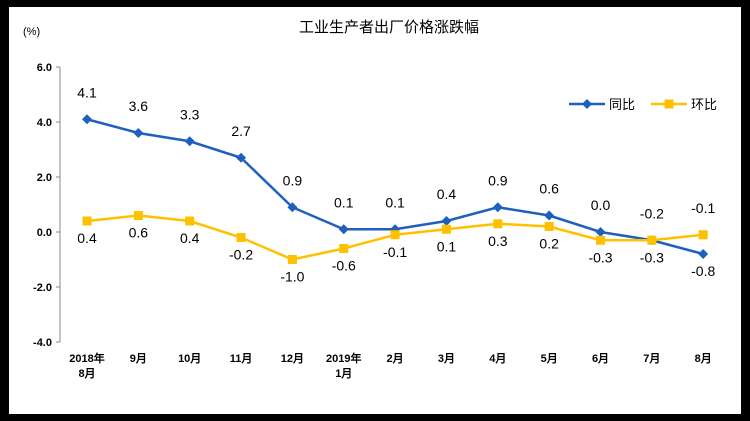 The width and height of the screenshot is (750, 421). I want to click on data-label: -0.8, so click(703, 271).